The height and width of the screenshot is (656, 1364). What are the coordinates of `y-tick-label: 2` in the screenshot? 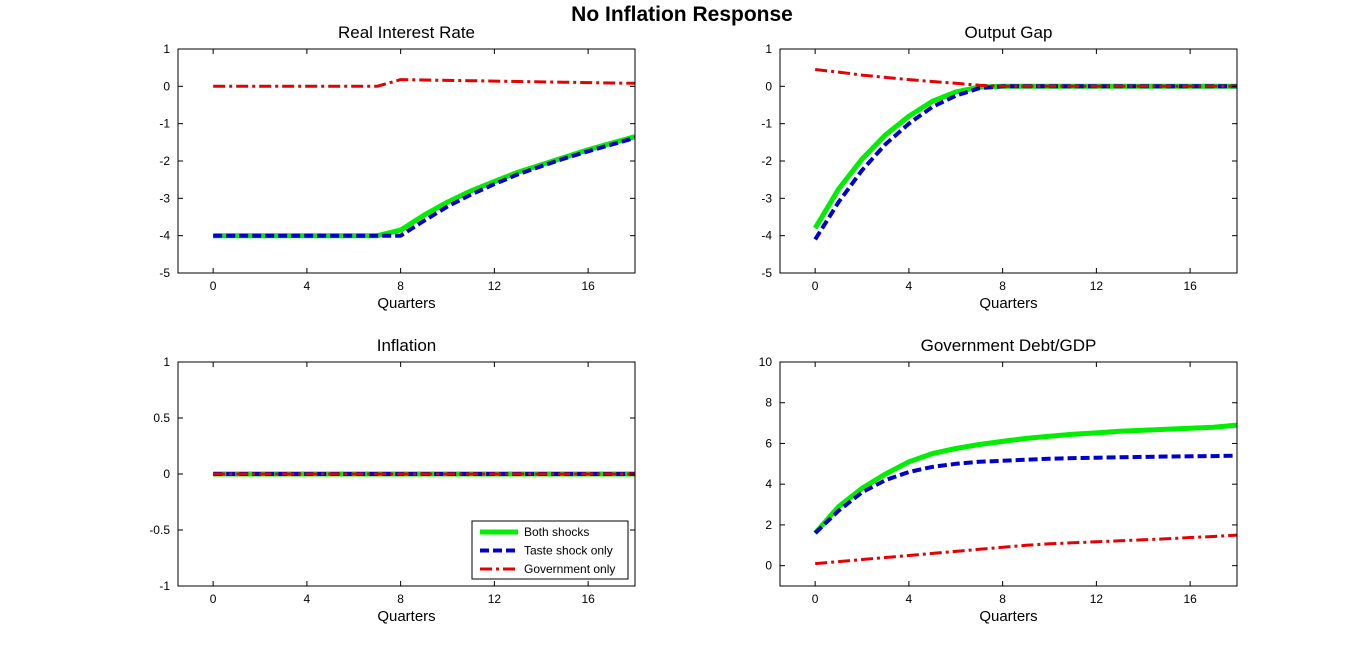 It's located at (768, 525).